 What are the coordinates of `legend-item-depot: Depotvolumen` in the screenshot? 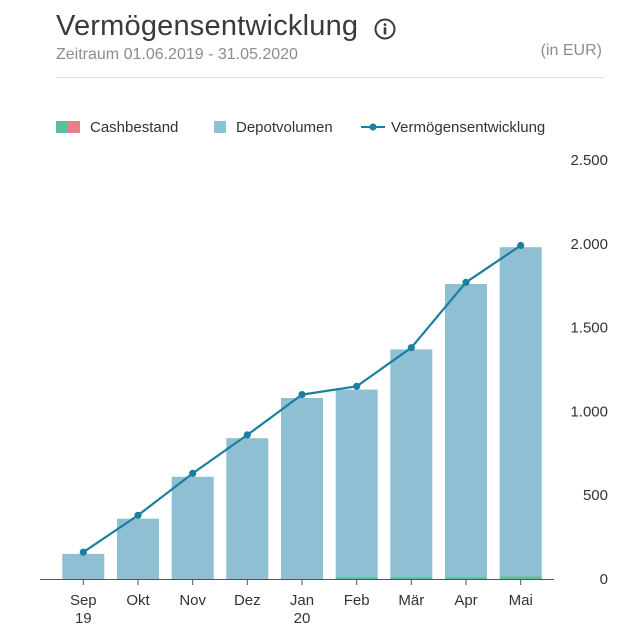 It's located at (273, 127).